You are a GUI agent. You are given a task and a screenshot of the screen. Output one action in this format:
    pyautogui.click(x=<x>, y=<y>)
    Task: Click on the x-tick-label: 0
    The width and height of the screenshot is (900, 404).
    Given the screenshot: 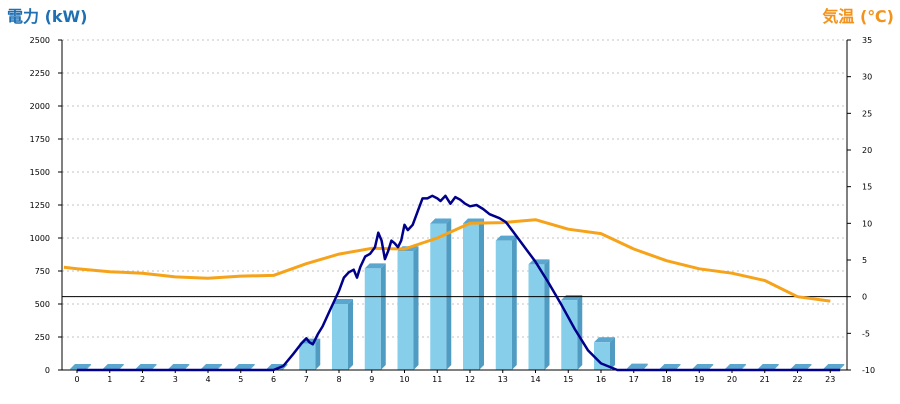 What is the action you would take?
    pyautogui.click(x=76, y=379)
    